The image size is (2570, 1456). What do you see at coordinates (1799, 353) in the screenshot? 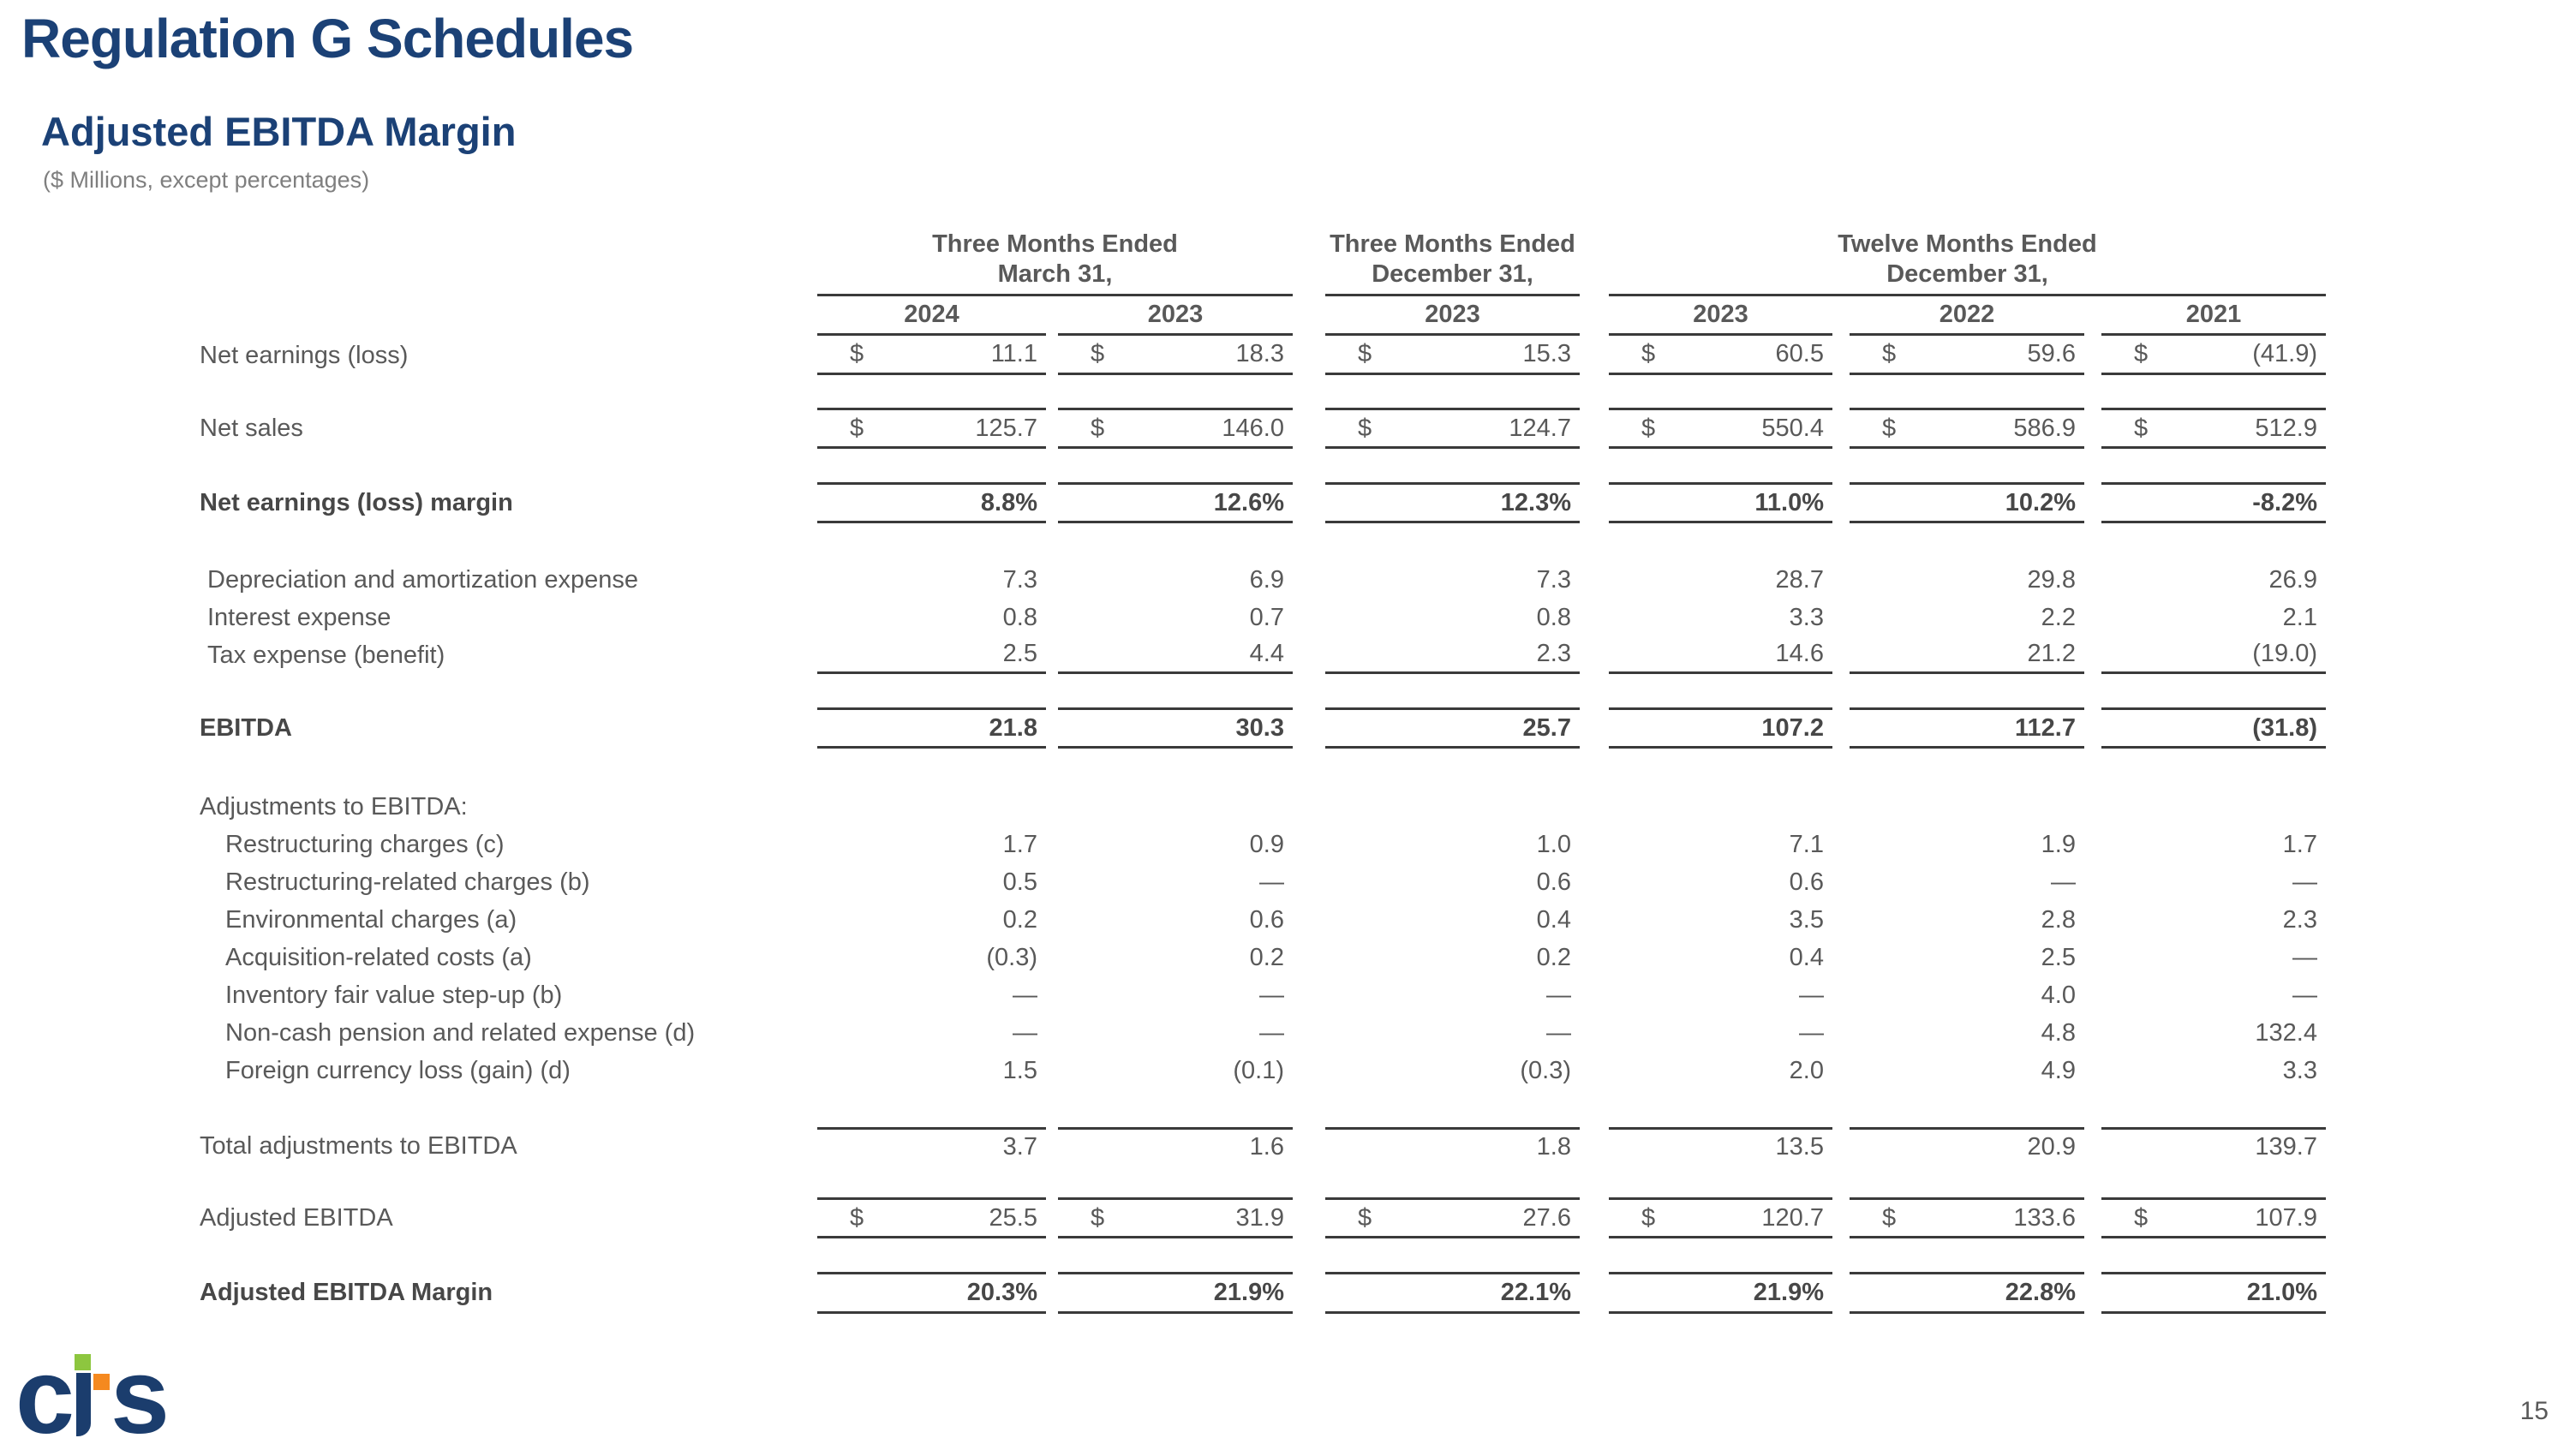
I see `cell-value: 60.5` at bounding box center [1799, 353].